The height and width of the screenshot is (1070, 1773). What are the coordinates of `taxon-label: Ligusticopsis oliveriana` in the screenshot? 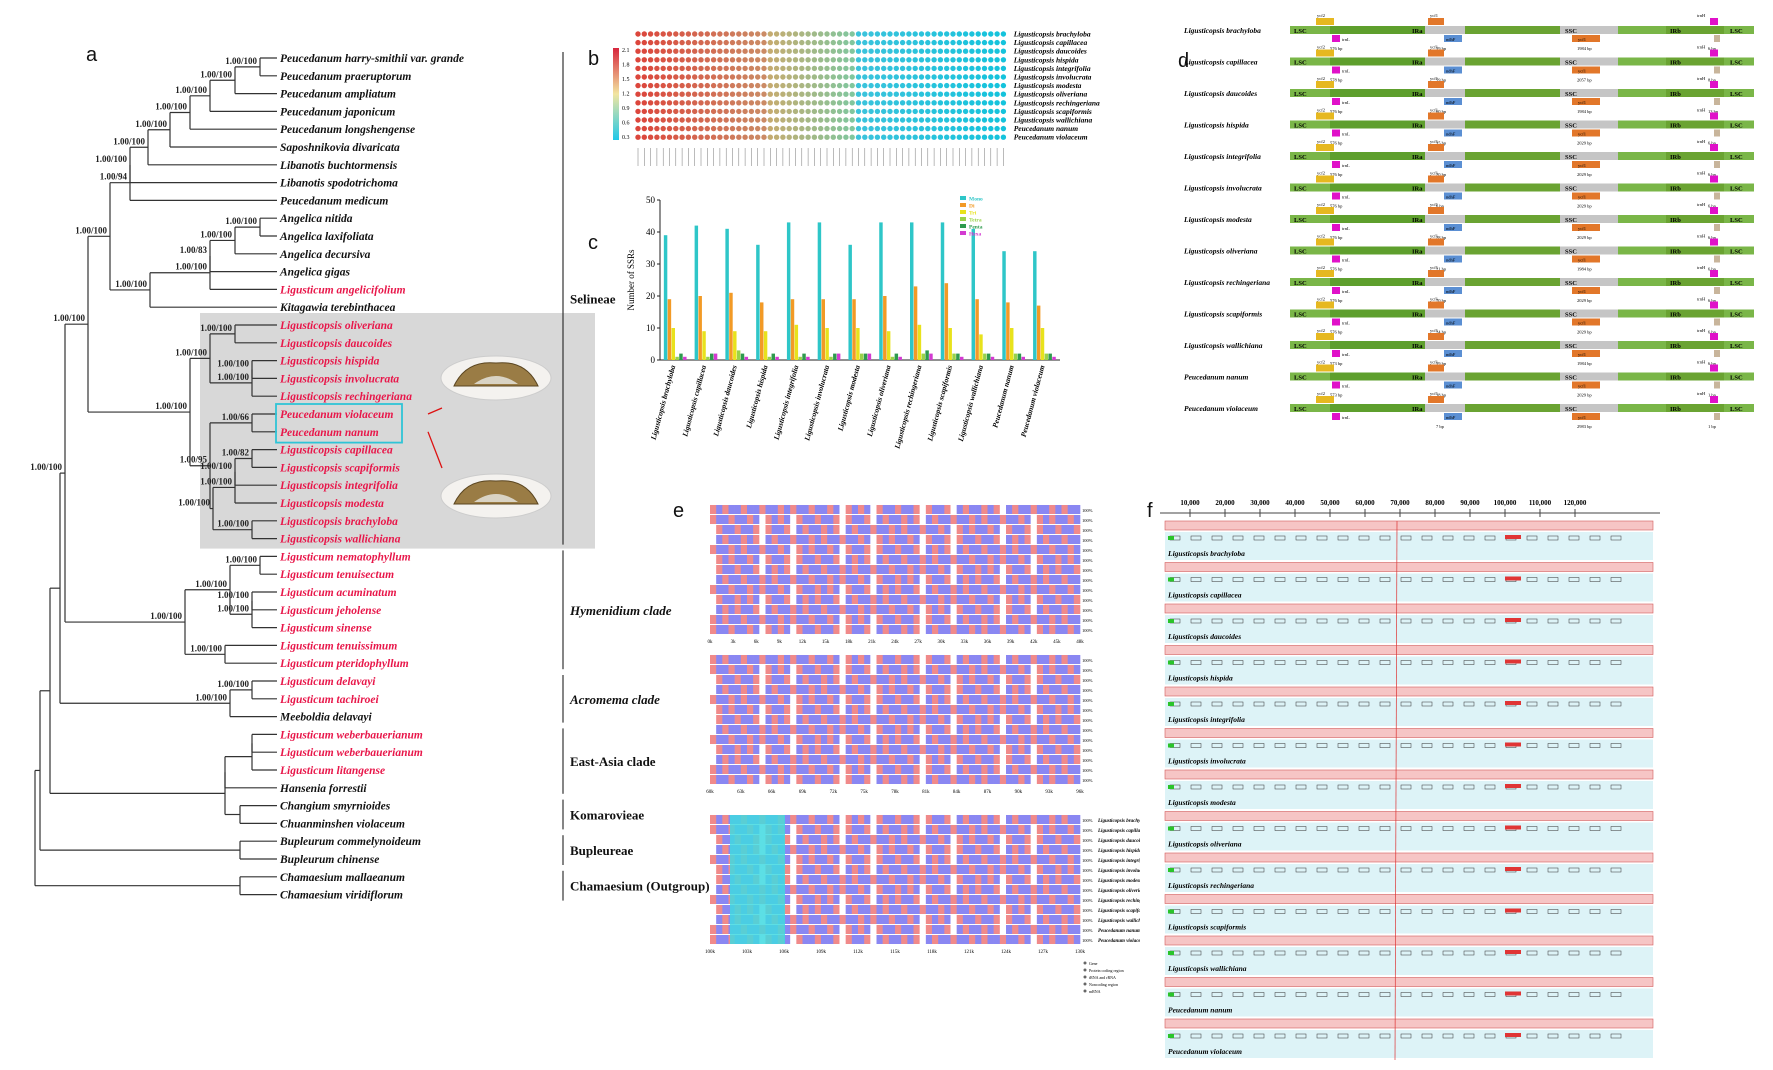 It's located at (336, 326).